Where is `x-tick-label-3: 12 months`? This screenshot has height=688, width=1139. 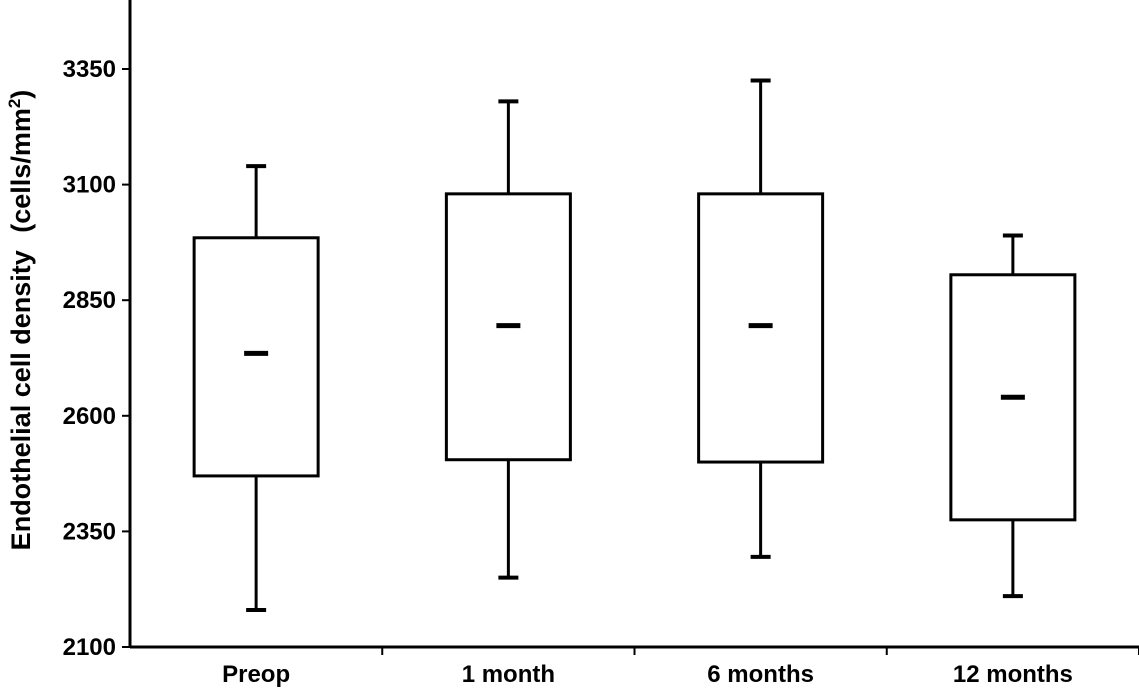
x-tick-label-3: 12 months is located at coordinates (1013, 674).